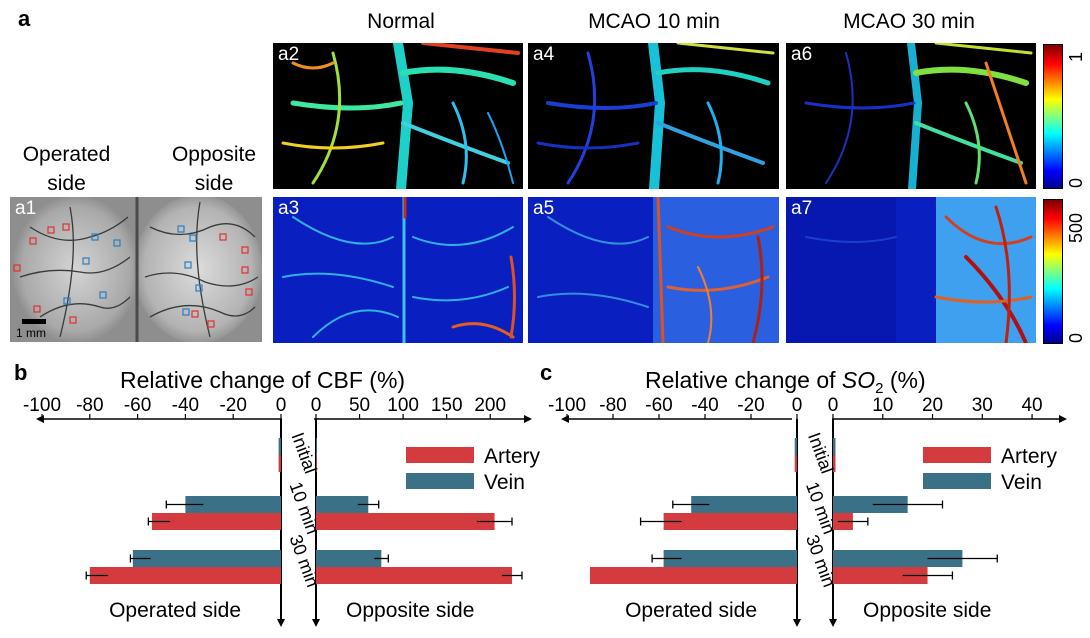 The height and width of the screenshot is (638, 1090). Describe the element at coordinates (66, 183) in the screenshot. I see `operated-side-line2: side` at that location.